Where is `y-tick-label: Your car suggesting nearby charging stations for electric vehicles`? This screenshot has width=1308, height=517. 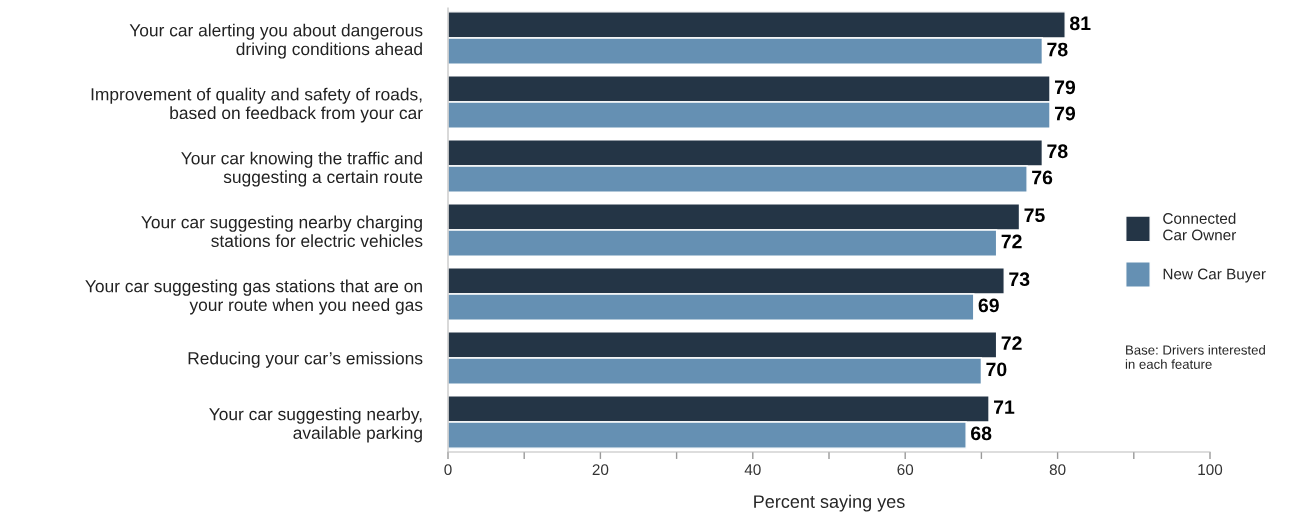 y-tick-label: Your car suggesting nearby charging stations for electric vehicles is located at coordinates (282, 231).